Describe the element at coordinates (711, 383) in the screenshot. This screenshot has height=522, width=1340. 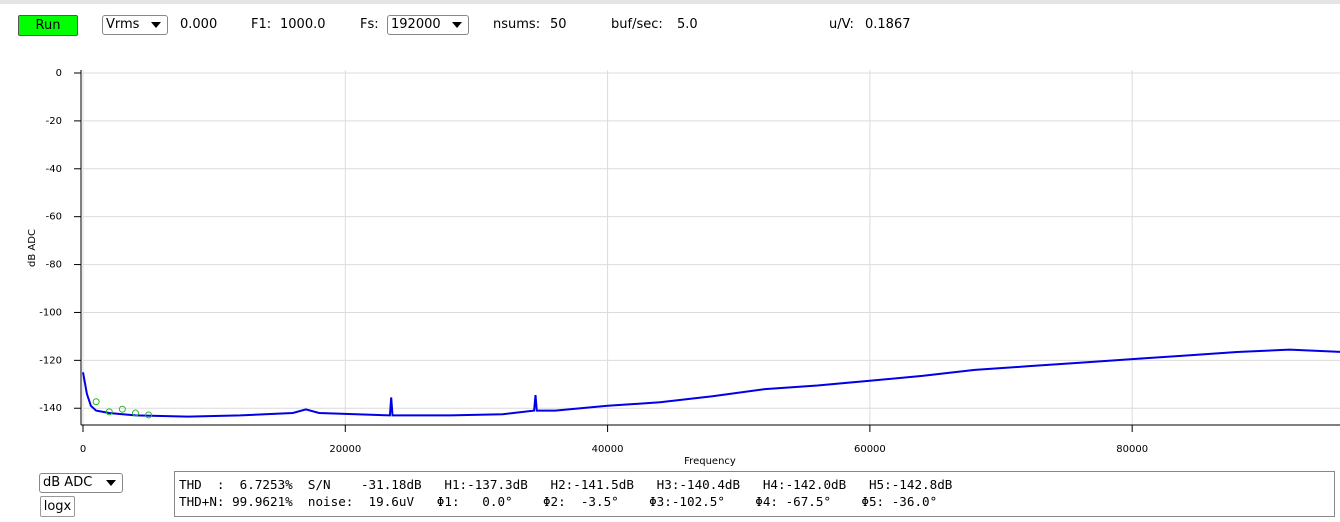
I see `spectrum-line` at that location.